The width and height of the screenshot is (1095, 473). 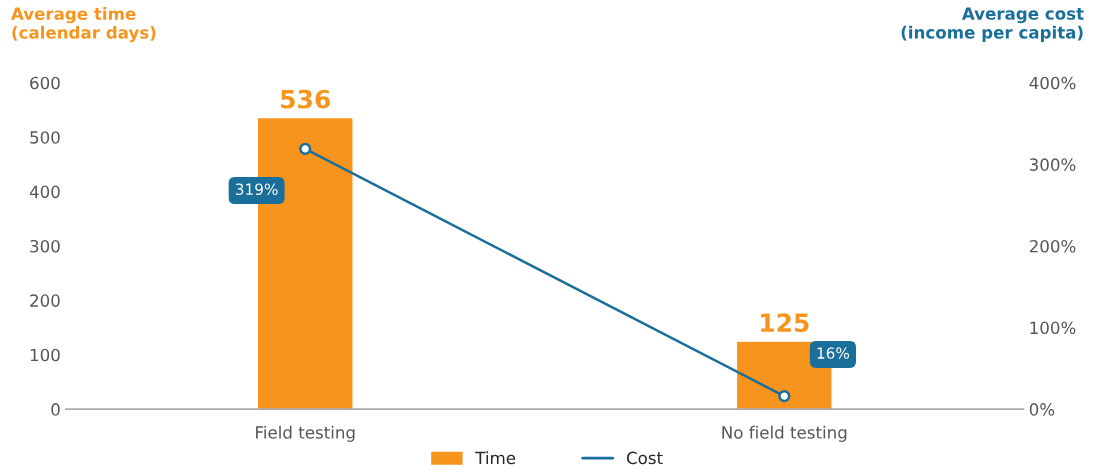 What do you see at coordinates (305, 99) in the screenshot?
I see `data-label: 536` at bounding box center [305, 99].